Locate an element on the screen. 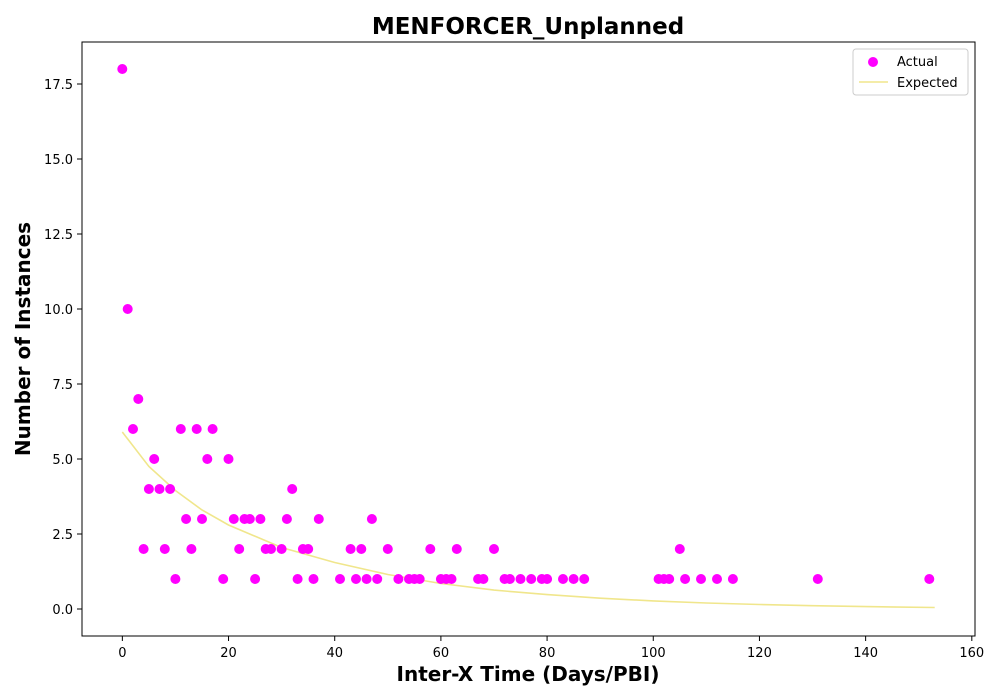 This screenshot has width=1000, height=700. legend-actual-marker is located at coordinates (873, 62).